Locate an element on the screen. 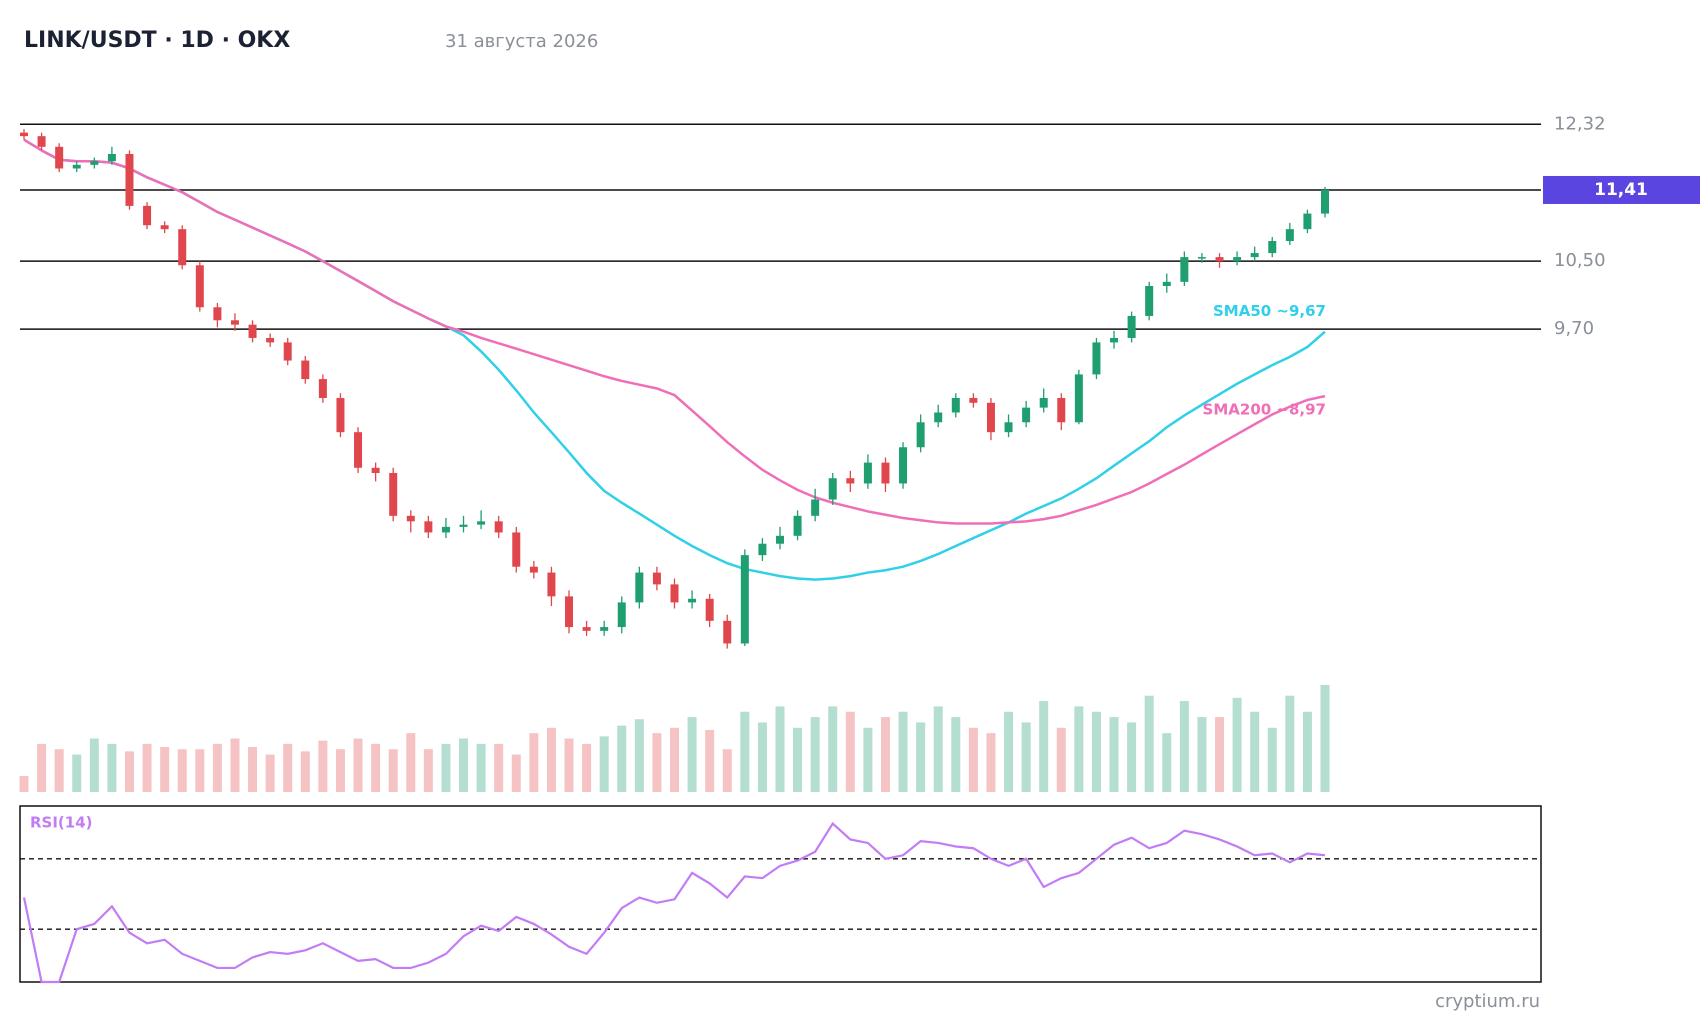  sma-label: SMA50 ~9,67 is located at coordinates (1269, 311).